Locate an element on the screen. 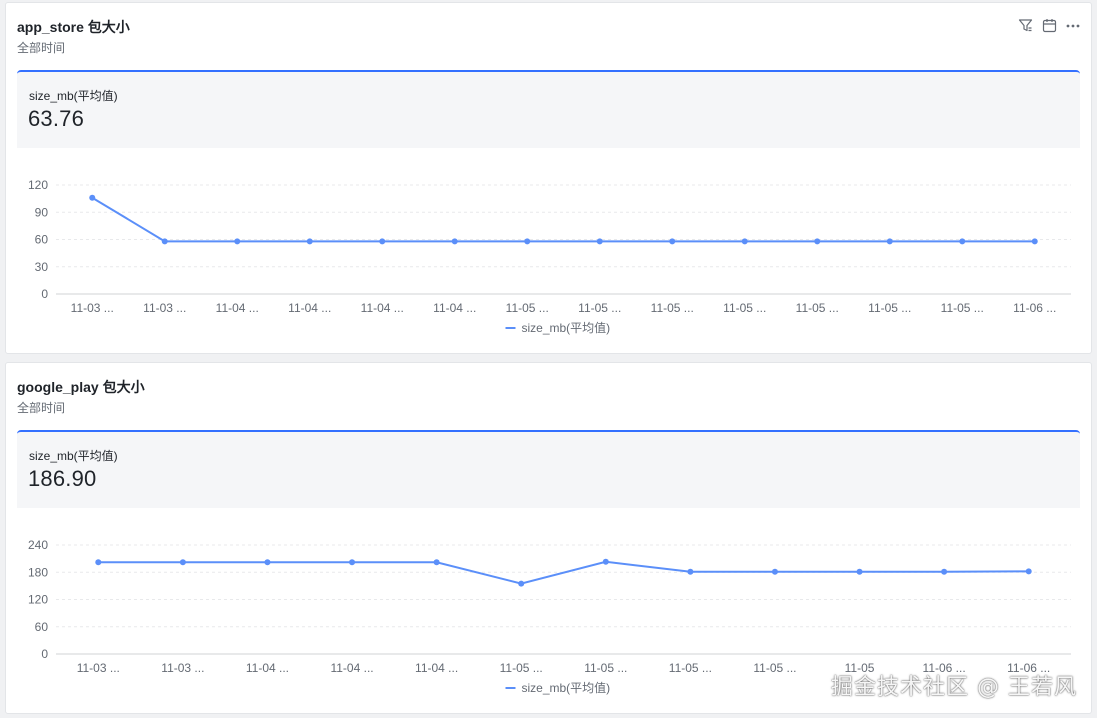  y-tick-label: 30 is located at coordinates (42, 267).